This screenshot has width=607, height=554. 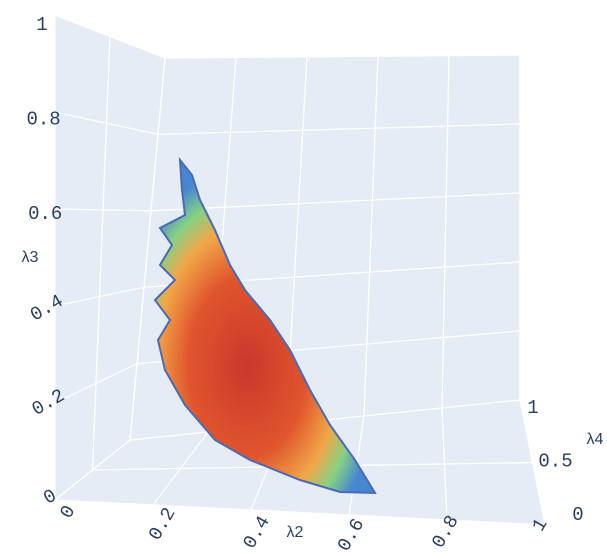 I want to click on z-tick-label: 1, so click(x=41, y=25).